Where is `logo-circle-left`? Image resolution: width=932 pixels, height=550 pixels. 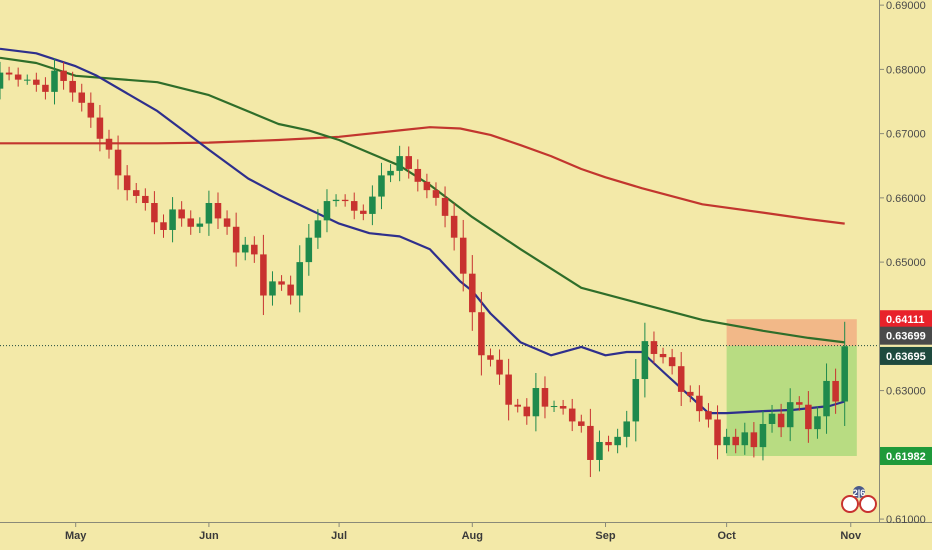
logo-circle-left is located at coordinates (850, 504).